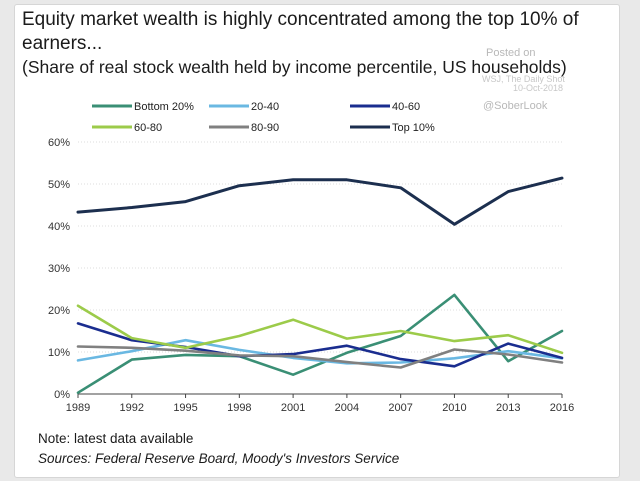 The width and height of the screenshot is (640, 481). I want to click on x-tick-label: 2007, so click(400, 408).